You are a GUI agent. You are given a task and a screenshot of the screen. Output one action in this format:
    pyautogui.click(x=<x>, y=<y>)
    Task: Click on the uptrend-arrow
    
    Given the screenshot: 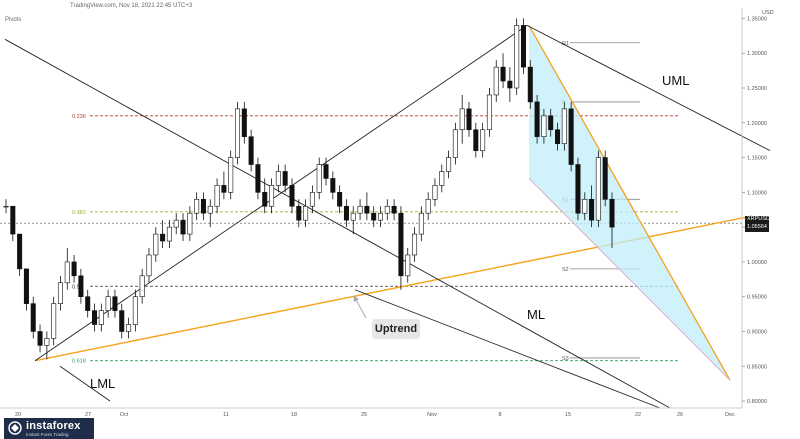 What is the action you would take?
    pyautogui.click(x=360, y=307)
    